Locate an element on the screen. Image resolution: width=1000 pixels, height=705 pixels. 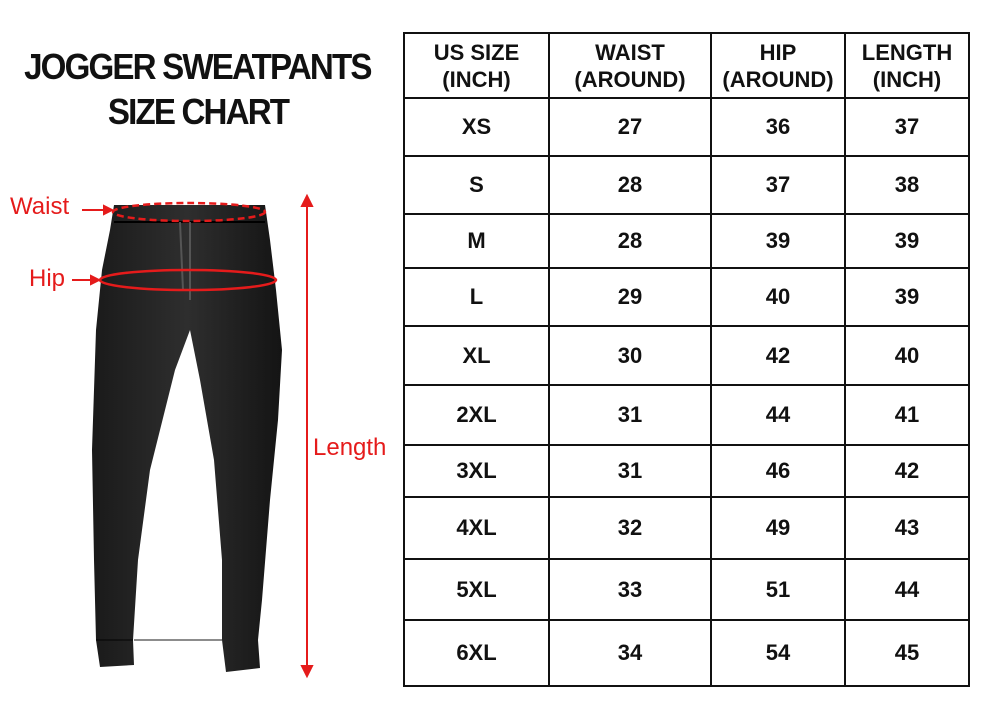
header-text: US SIZE is located at coordinates (476, 52).